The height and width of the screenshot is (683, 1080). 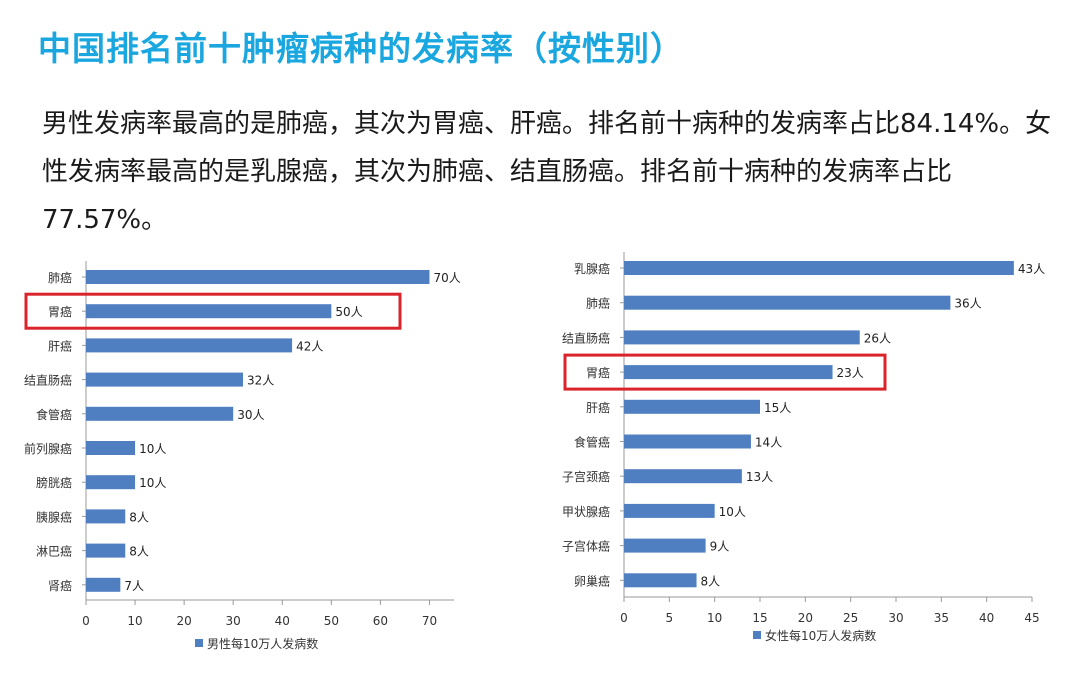 What do you see at coordinates (331, 621) in the screenshot?
I see `x-tick-label: 50` at bounding box center [331, 621].